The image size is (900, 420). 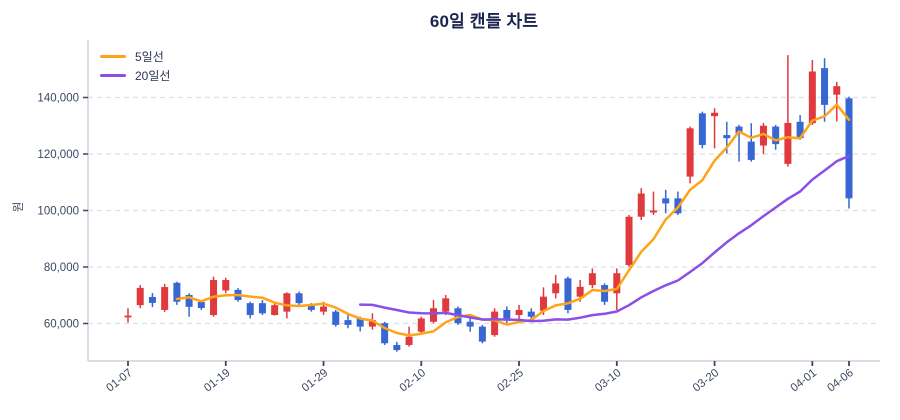 What do you see at coordinates (113, 75) in the screenshot?
I see `ma20-legend-marker` at bounding box center [113, 75].